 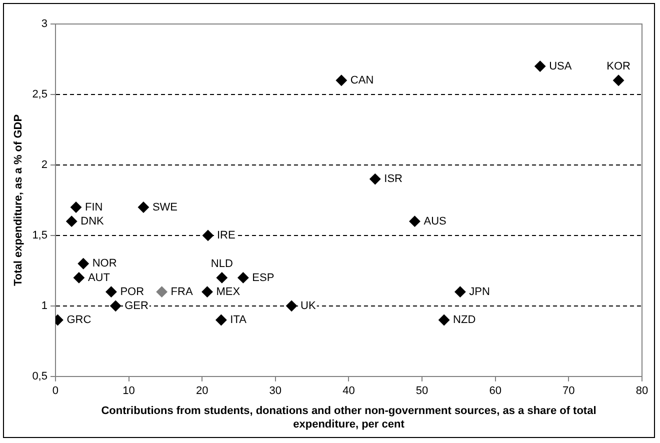 What do you see at coordinates (226, 235) in the screenshot?
I see `annotation: IRE` at bounding box center [226, 235].